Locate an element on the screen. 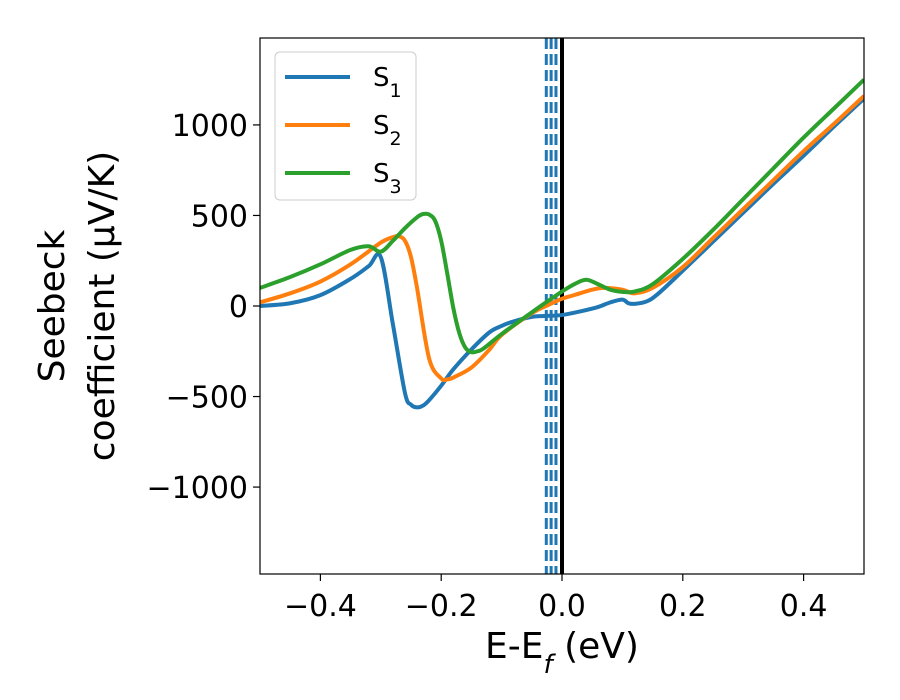 The height and width of the screenshot is (700, 900). legend-label-s2: S2 is located at coordinates (387, 130).